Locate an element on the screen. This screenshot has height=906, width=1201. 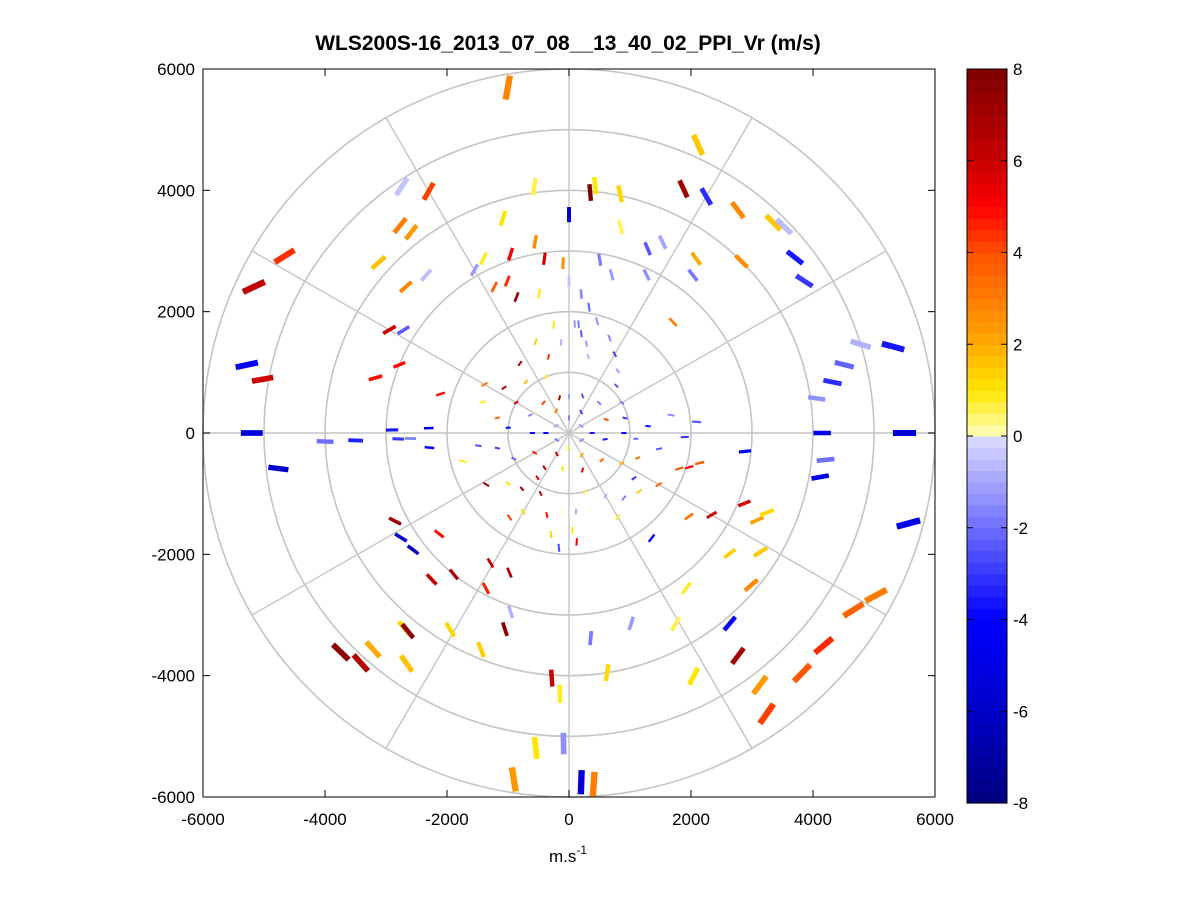
x-tick-label-1: -6000 is located at coordinates (202, 819).